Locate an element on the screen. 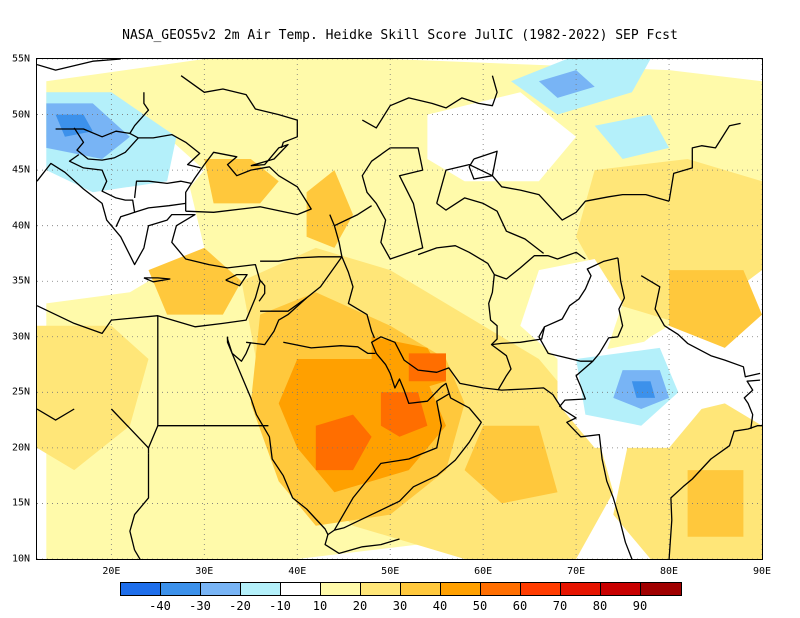 The height and width of the screenshot is (618, 800). colorbar-label-1: -30 is located at coordinates (200, 606).